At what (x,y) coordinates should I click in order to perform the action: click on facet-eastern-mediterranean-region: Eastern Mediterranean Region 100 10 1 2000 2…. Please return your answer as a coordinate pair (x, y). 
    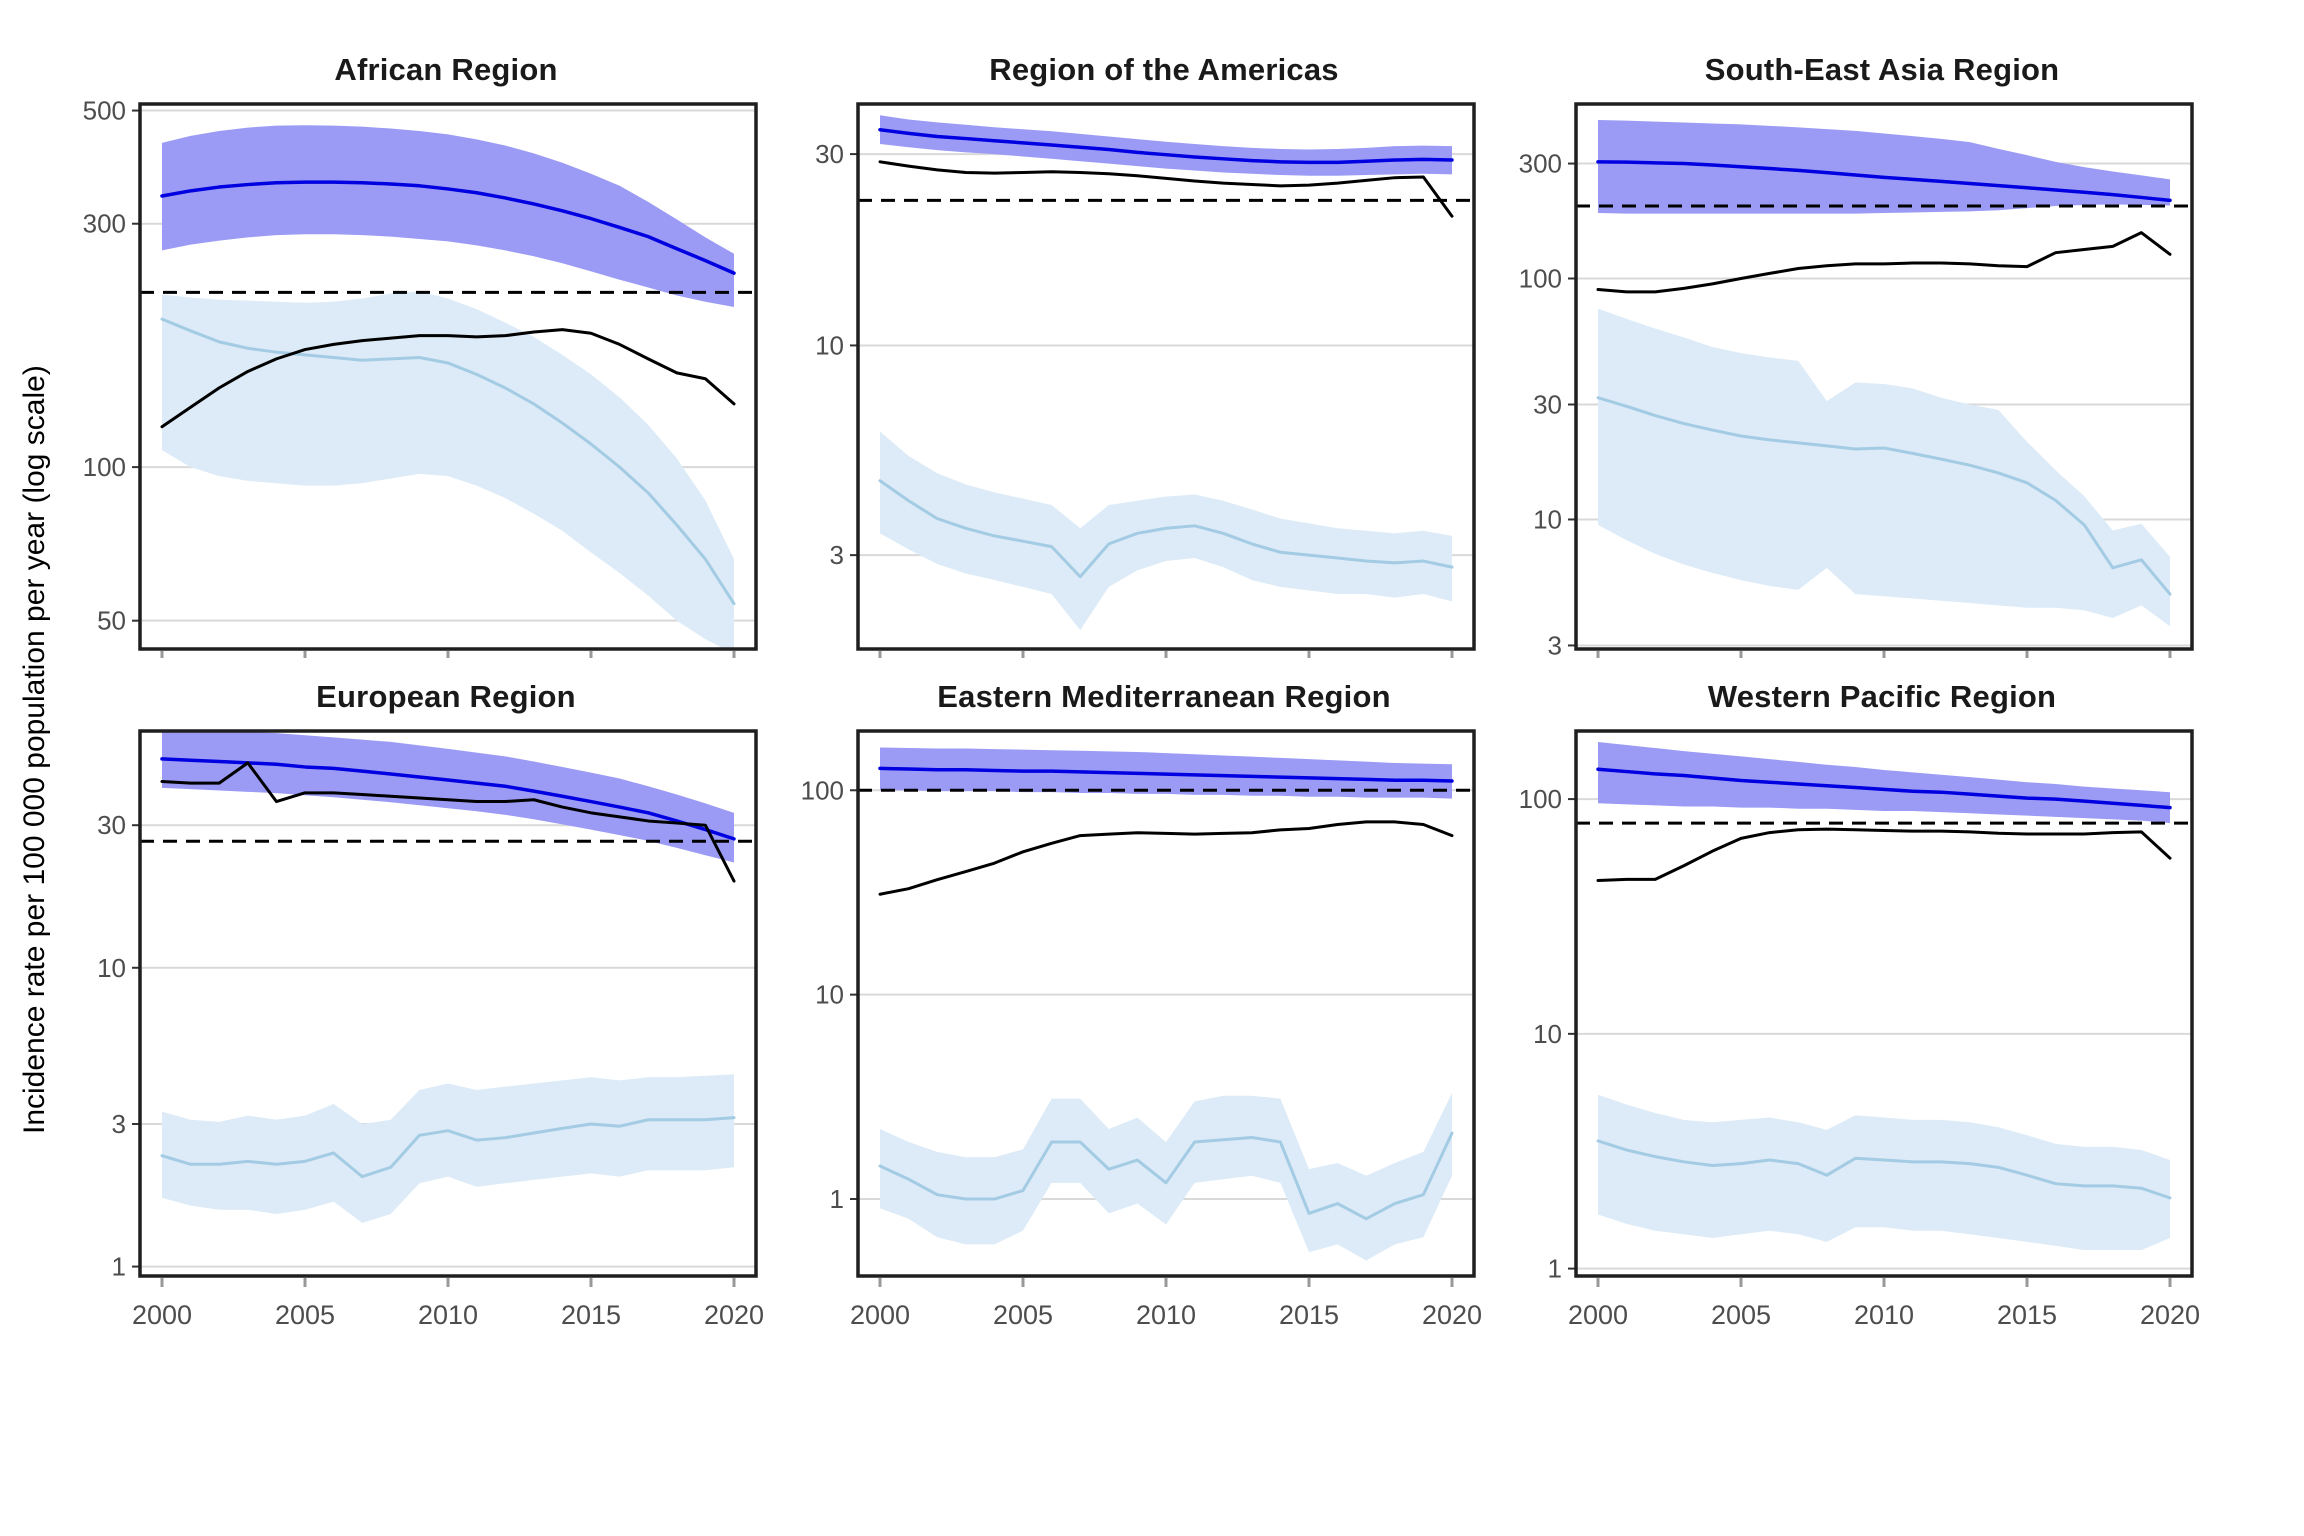
    Looking at the image, I should click on (1136, 1016).